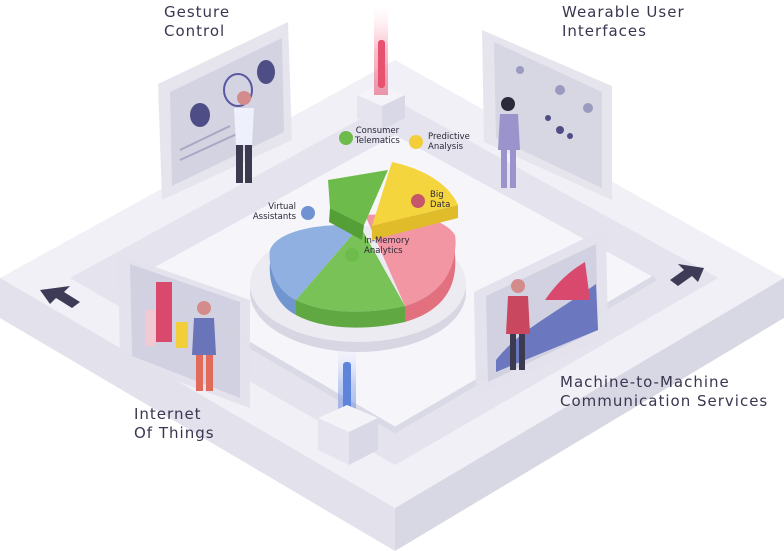 The image size is (784, 551). What do you see at coordinates (346, 138) in the screenshot?
I see `marker-consumer-telematics` at bounding box center [346, 138].